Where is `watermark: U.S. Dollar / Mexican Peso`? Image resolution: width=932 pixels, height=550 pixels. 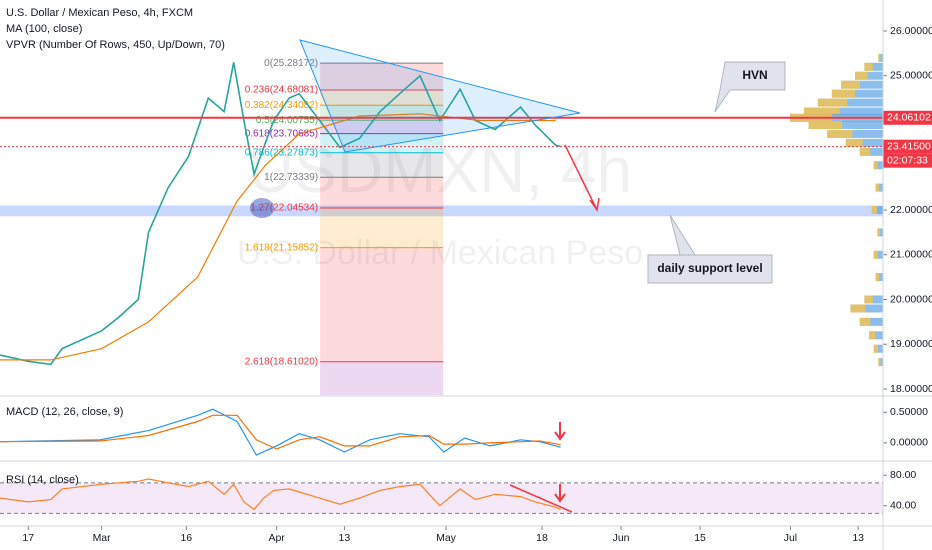
watermark: U.S. Dollar / Mexican Peso is located at coordinates (440, 253).